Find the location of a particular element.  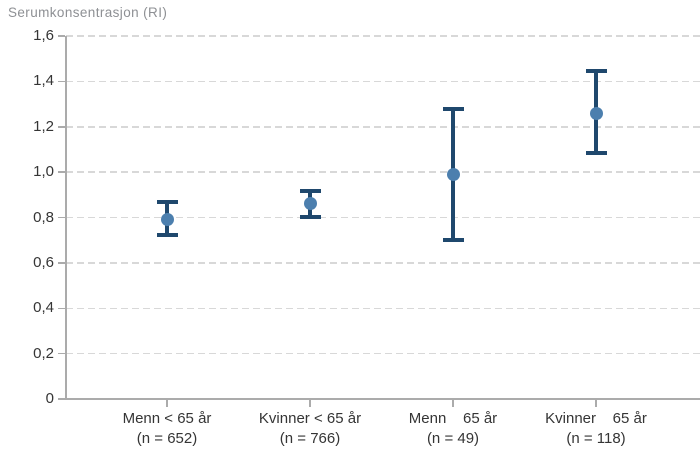

x-category-name: Menn 65 år is located at coordinates (453, 418).